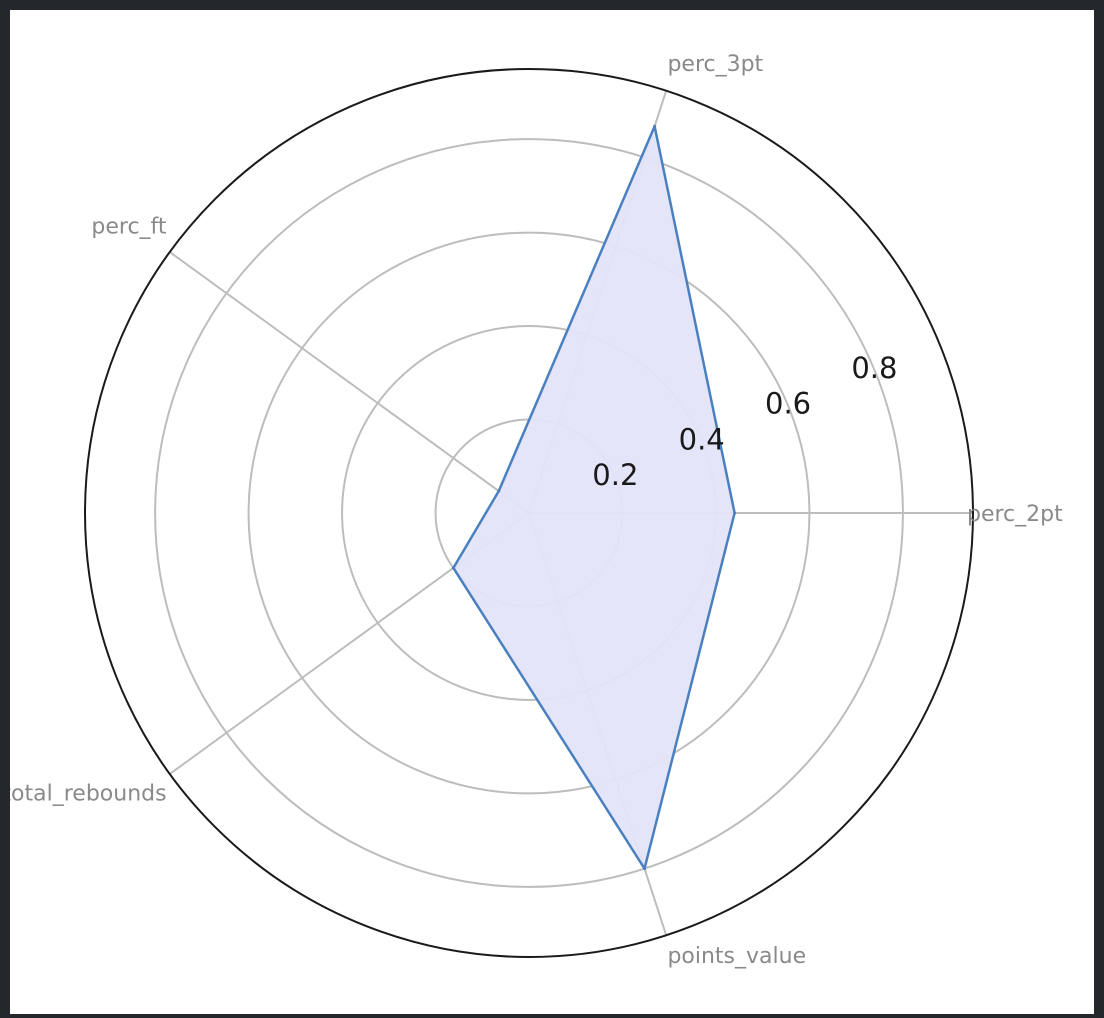 Image resolution: width=1104 pixels, height=1018 pixels. What do you see at coordinates (874, 368) in the screenshot?
I see `r-tick-label: 0.8` at bounding box center [874, 368].